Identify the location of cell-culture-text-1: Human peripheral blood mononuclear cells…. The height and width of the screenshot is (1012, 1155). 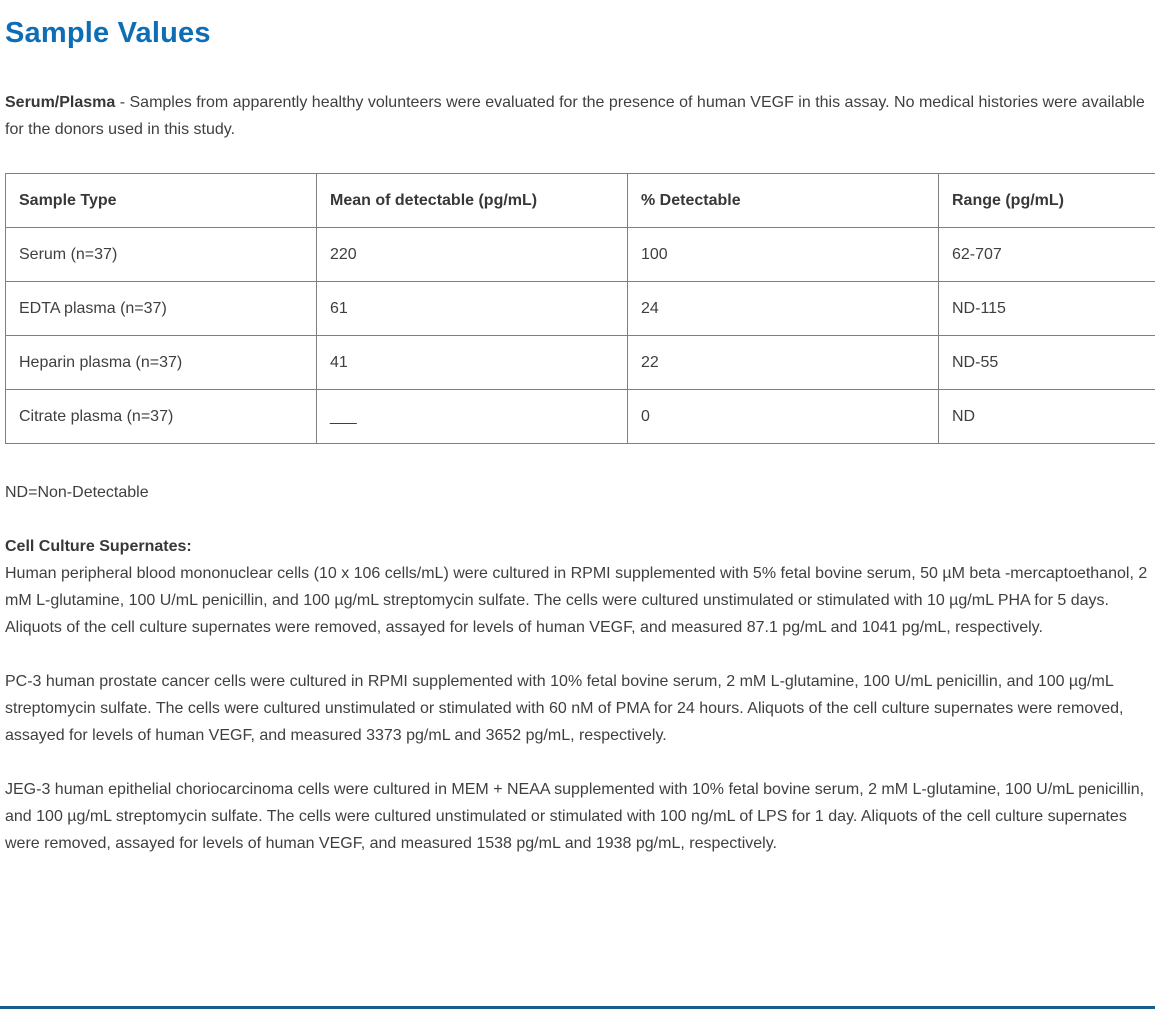
(576, 600).